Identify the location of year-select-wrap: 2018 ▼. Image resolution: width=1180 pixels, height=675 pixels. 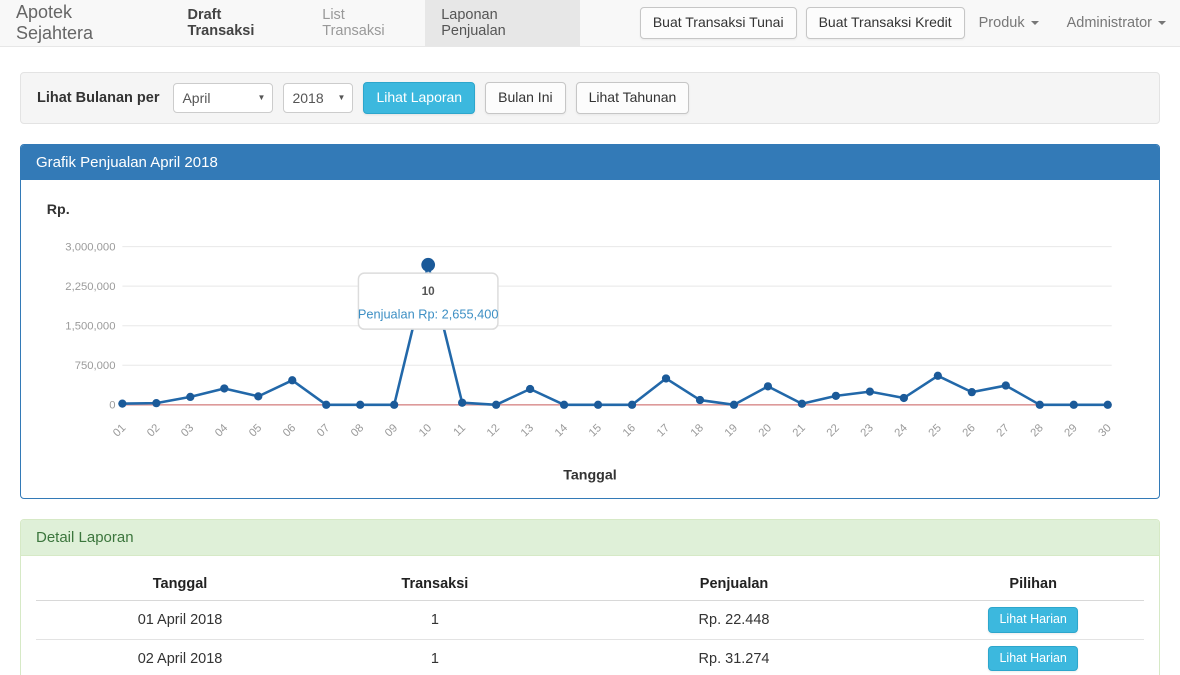
(318, 97).